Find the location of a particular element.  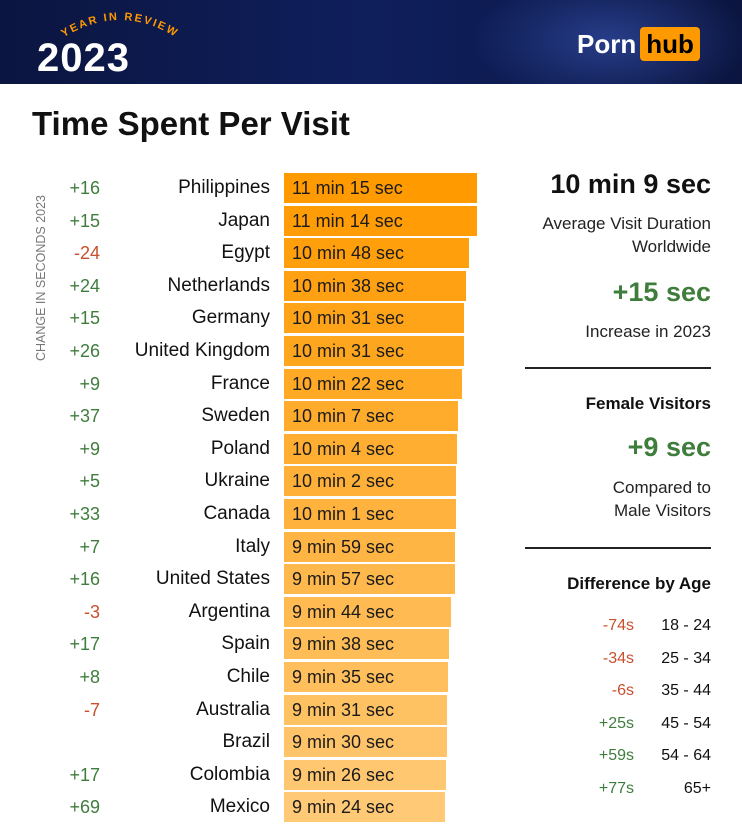

age-range-label: 25 - 34 is located at coordinates (686, 658).